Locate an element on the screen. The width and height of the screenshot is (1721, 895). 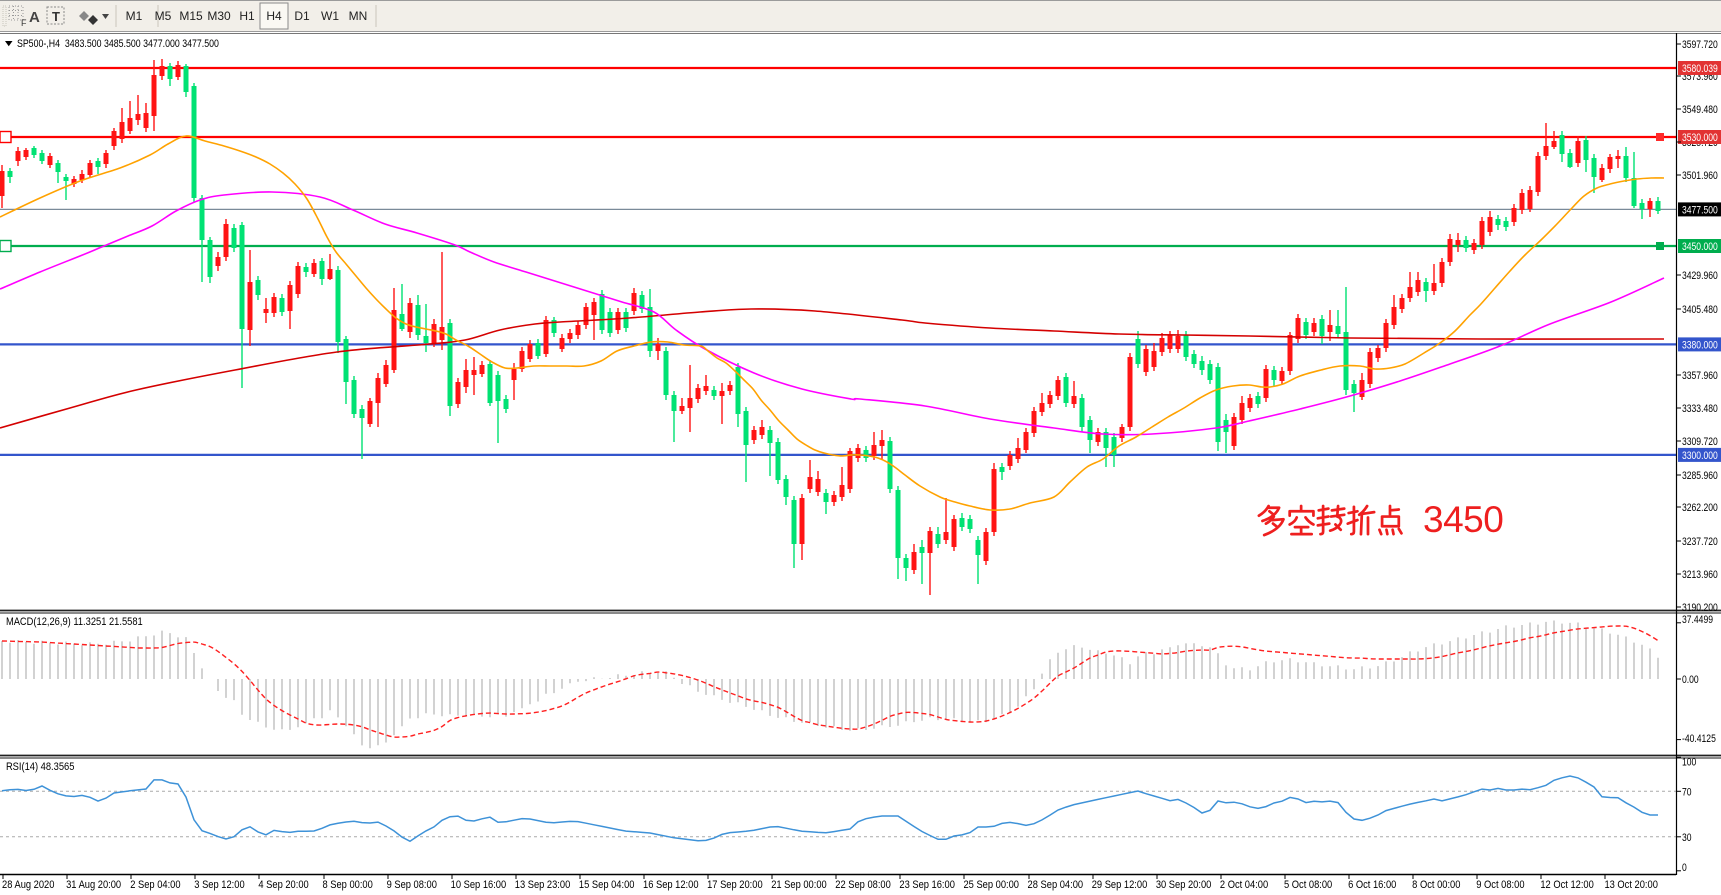
svg-text: 13 Sep 23:00 is located at coordinates (543, 885).